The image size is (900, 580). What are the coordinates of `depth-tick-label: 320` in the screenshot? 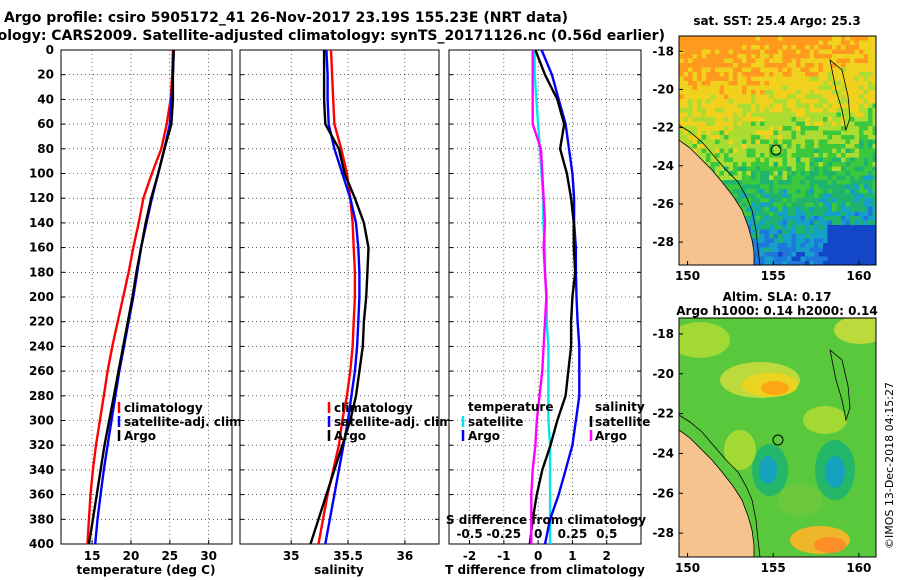 It's located at (41, 445).